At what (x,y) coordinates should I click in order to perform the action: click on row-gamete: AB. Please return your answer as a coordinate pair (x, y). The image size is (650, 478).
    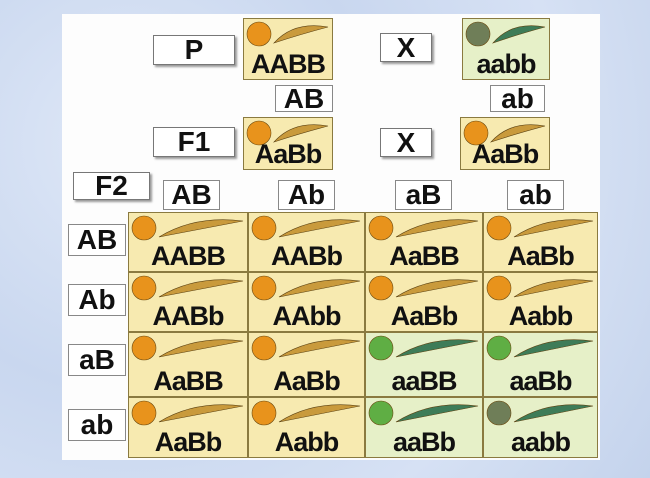
    Looking at the image, I should click on (97, 240).